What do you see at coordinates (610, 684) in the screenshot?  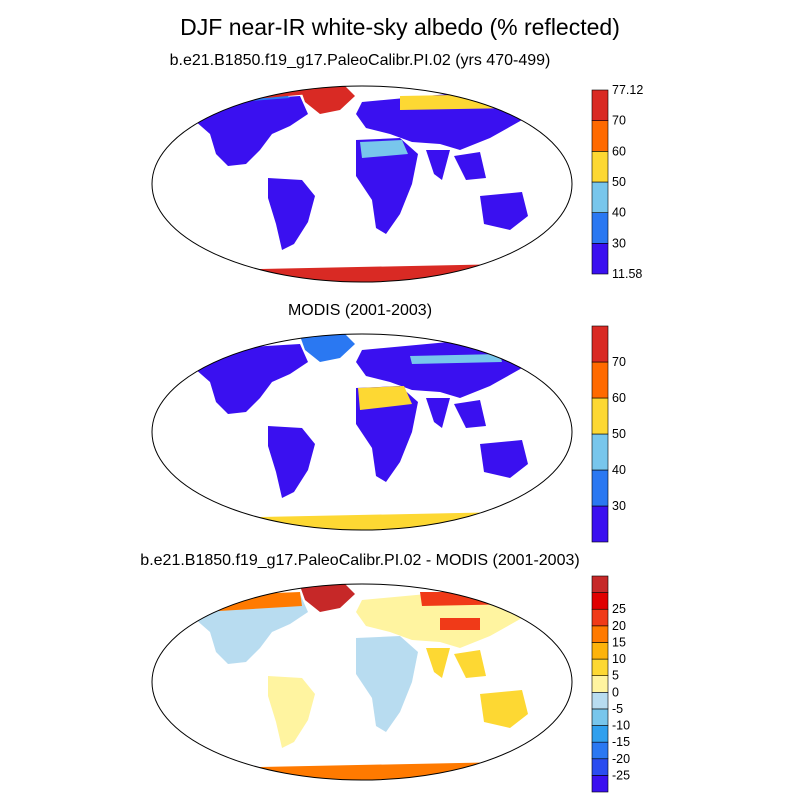 I see `colorbar-diff: -25 -20 -15 -10 -5 0 5 10 15 20 25` at bounding box center [610, 684].